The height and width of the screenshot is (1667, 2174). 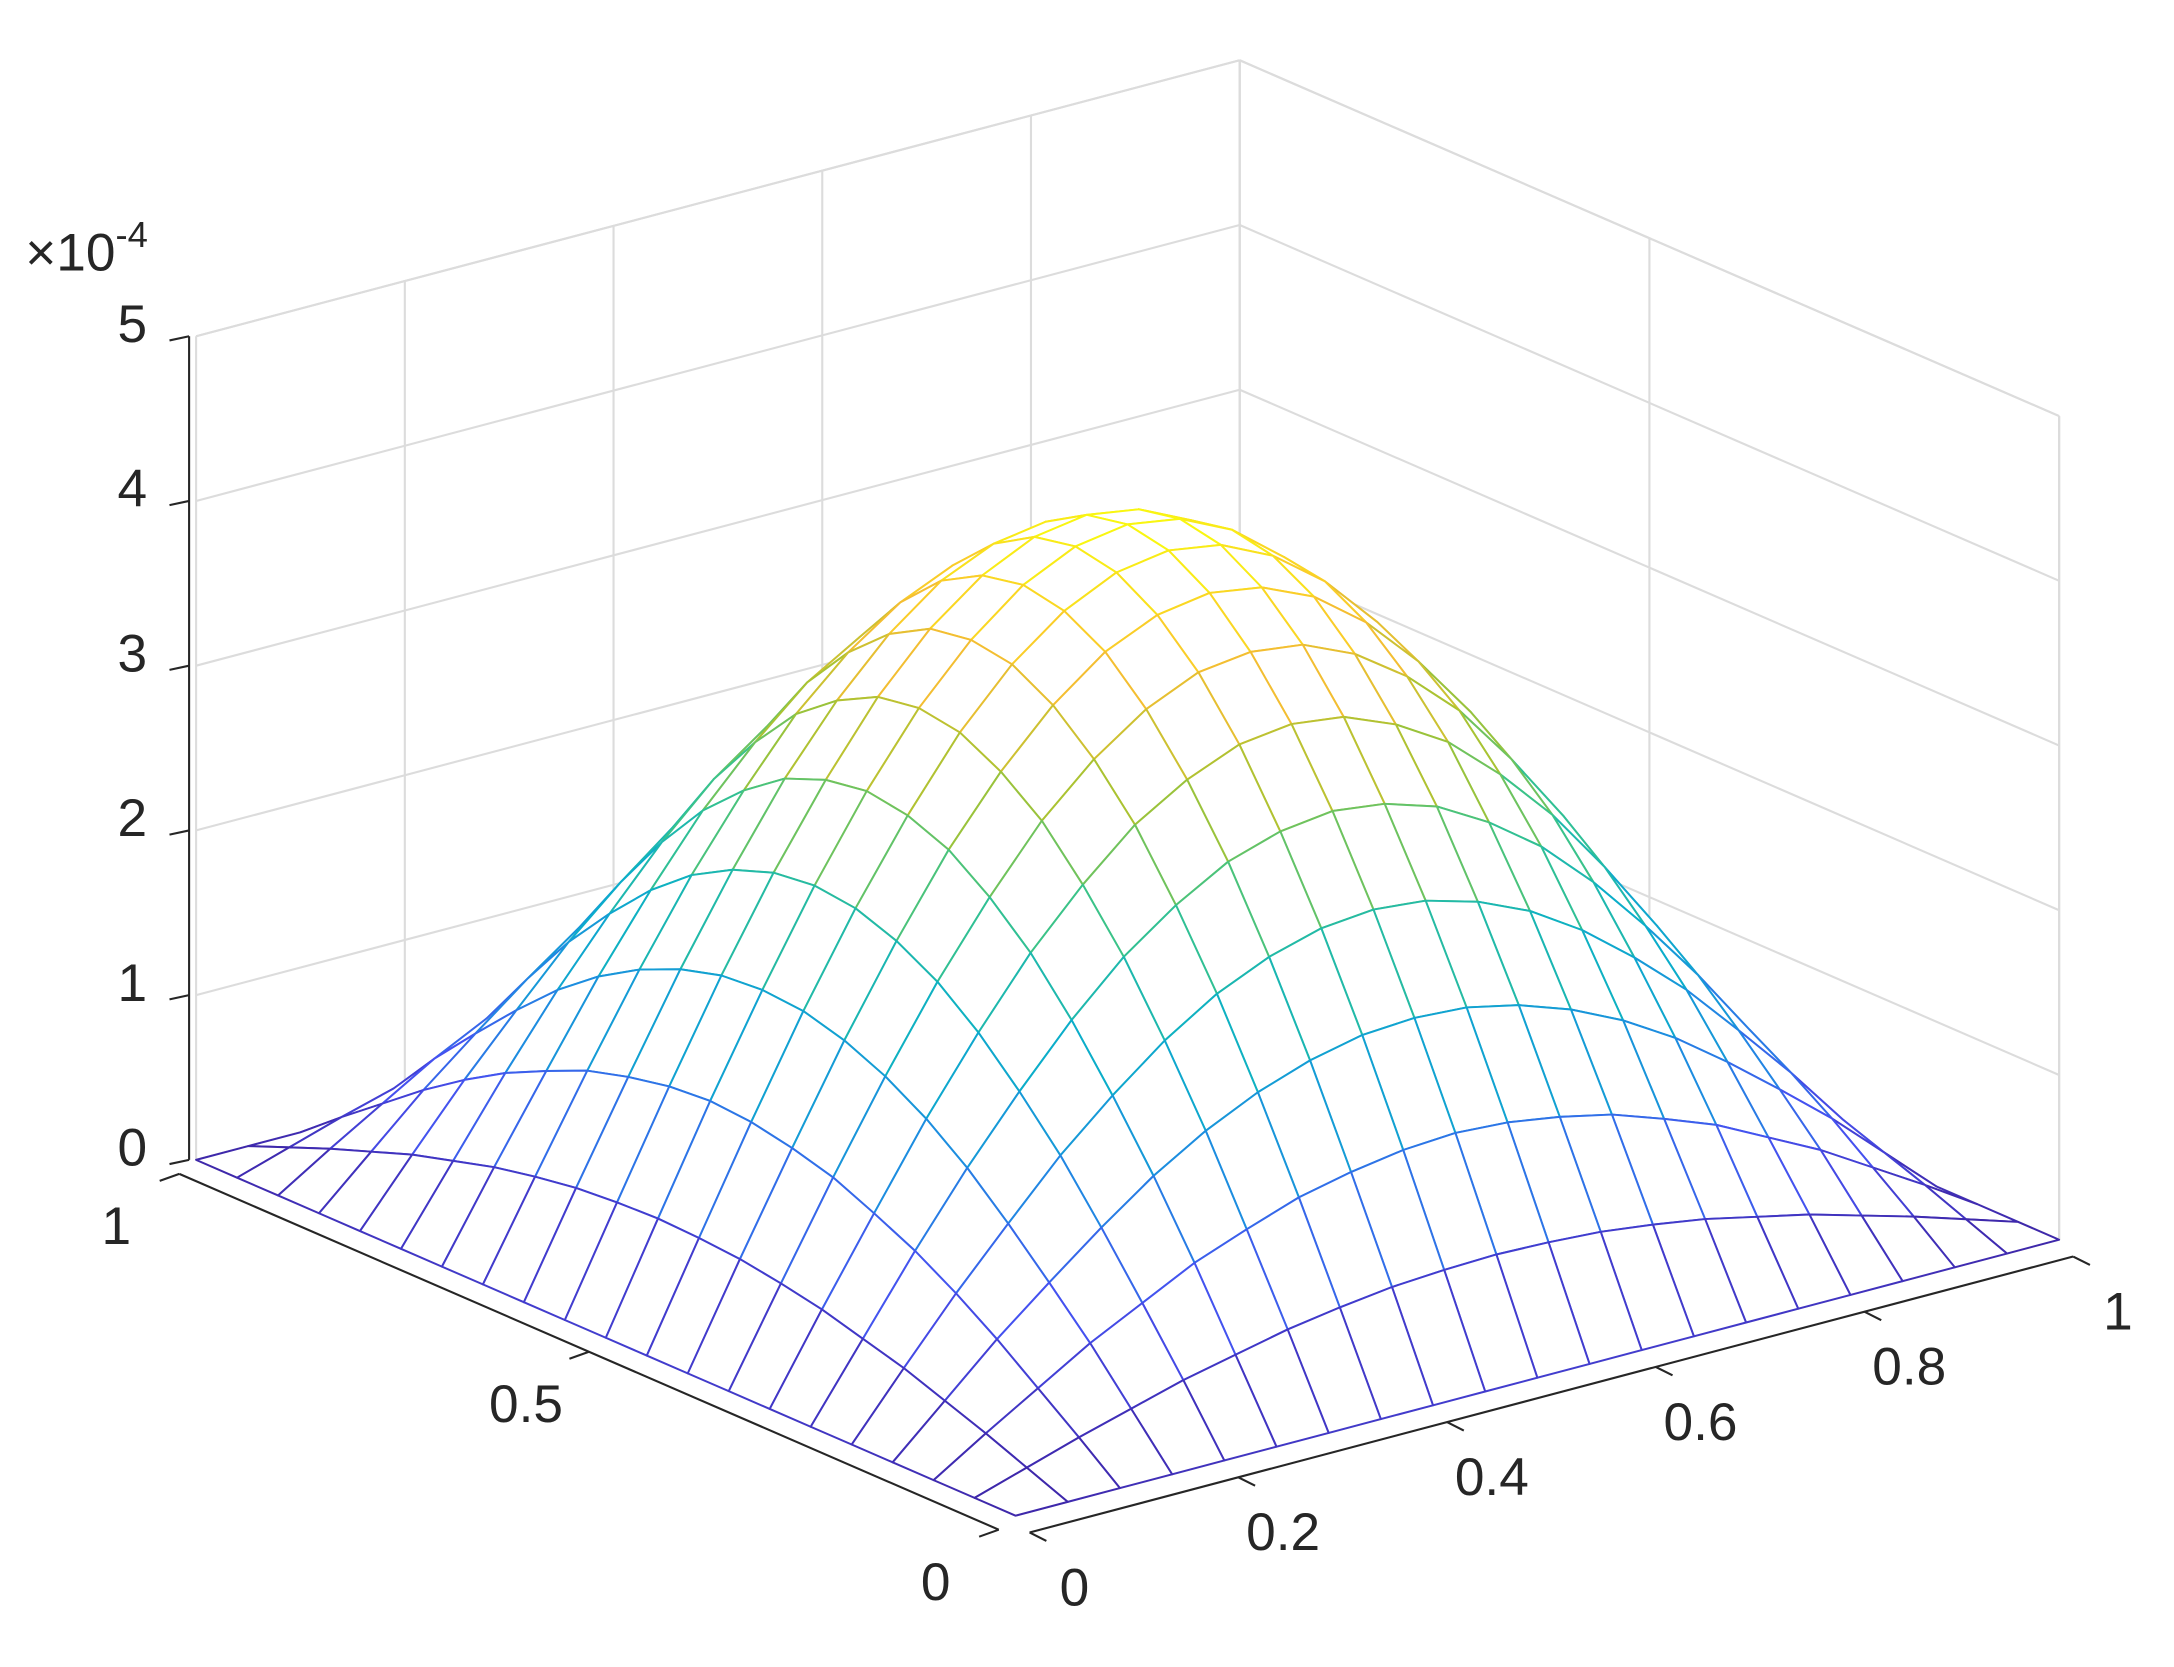 I want to click on x-tick-label: 0.8, so click(x=1909, y=1367).